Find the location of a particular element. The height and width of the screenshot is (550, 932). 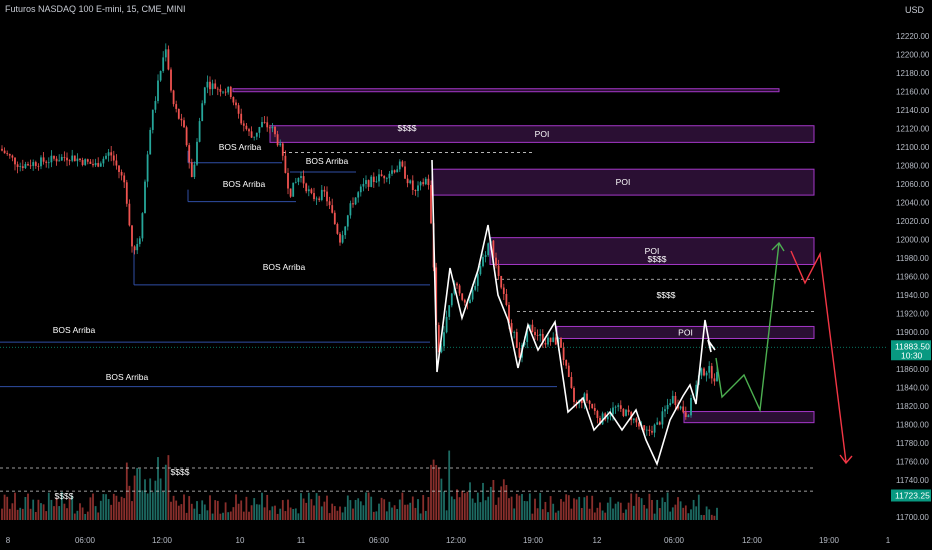

y-axis-tick: 11700.00 is located at coordinates (912, 517).